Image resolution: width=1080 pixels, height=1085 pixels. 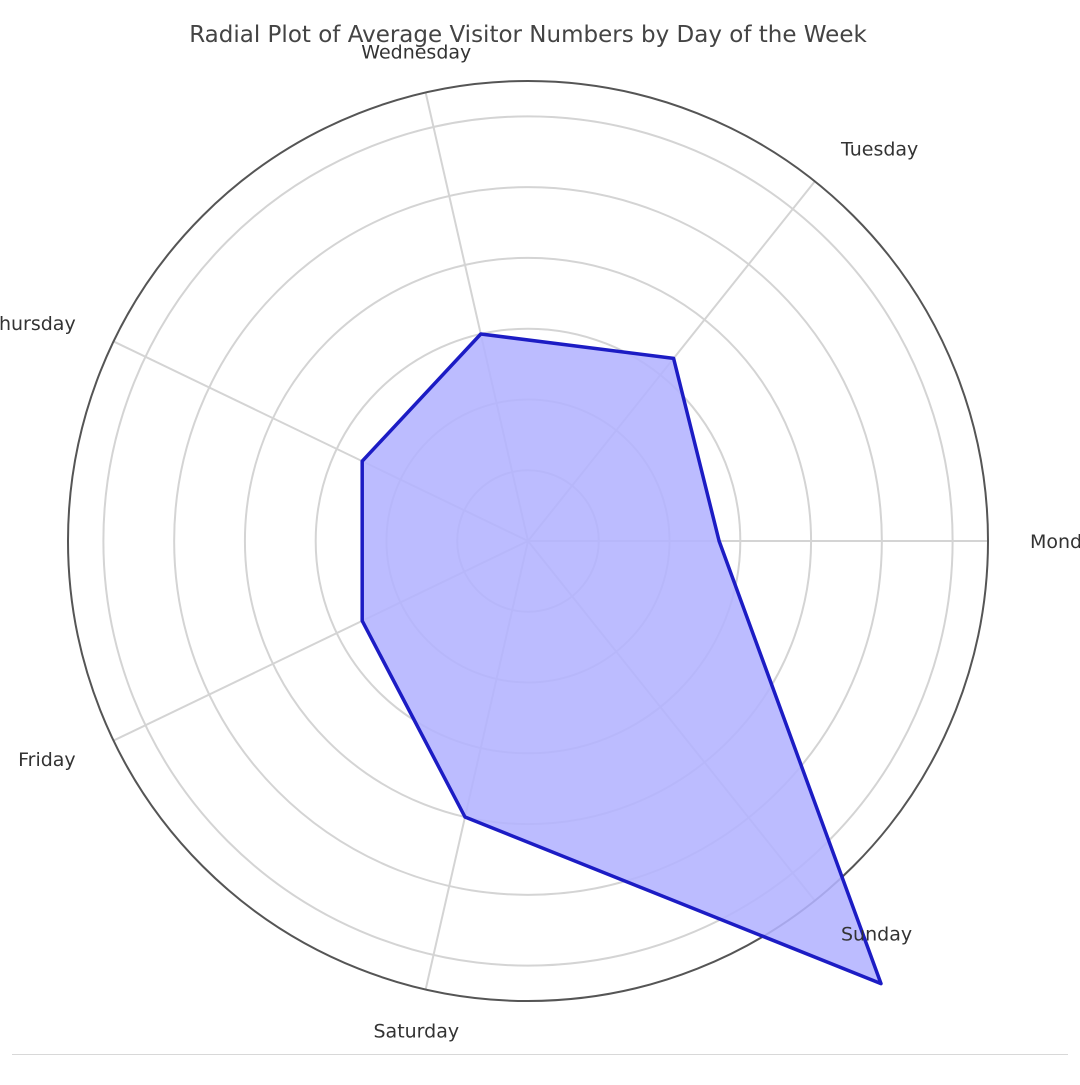 What do you see at coordinates (1055, 542) in the screenshot?
I see `category-label-monday: Monday` at bounding box center [1055, 542].